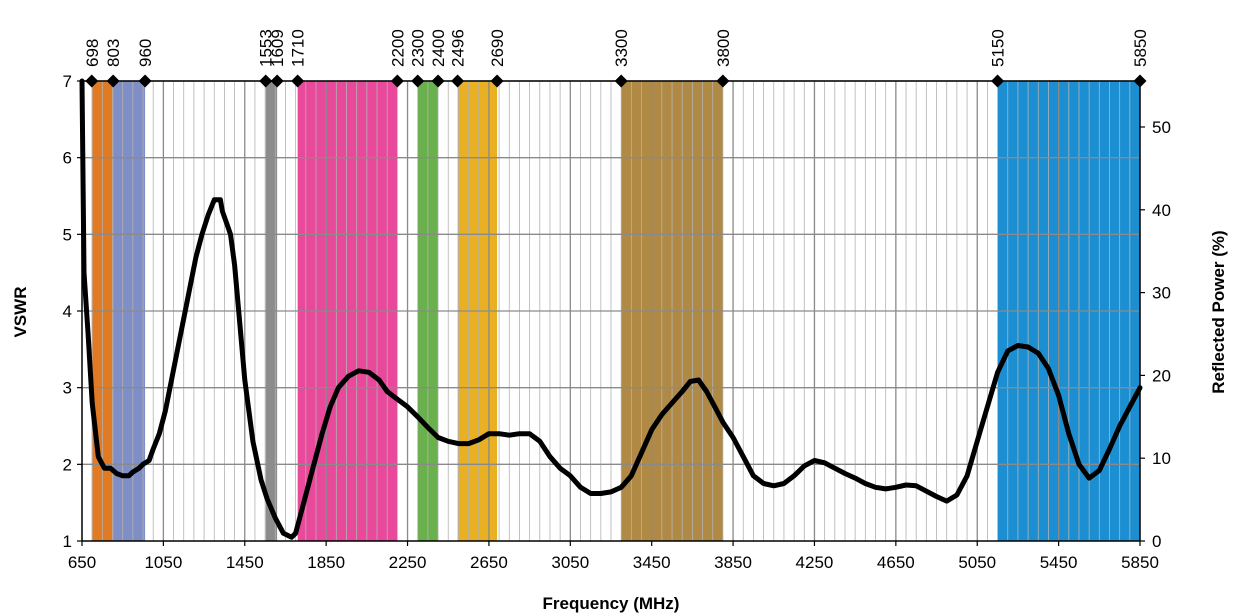  Describe the element at coordinates (67, 388) in the screenshot. I see `y-tick-label: 3` at that location.